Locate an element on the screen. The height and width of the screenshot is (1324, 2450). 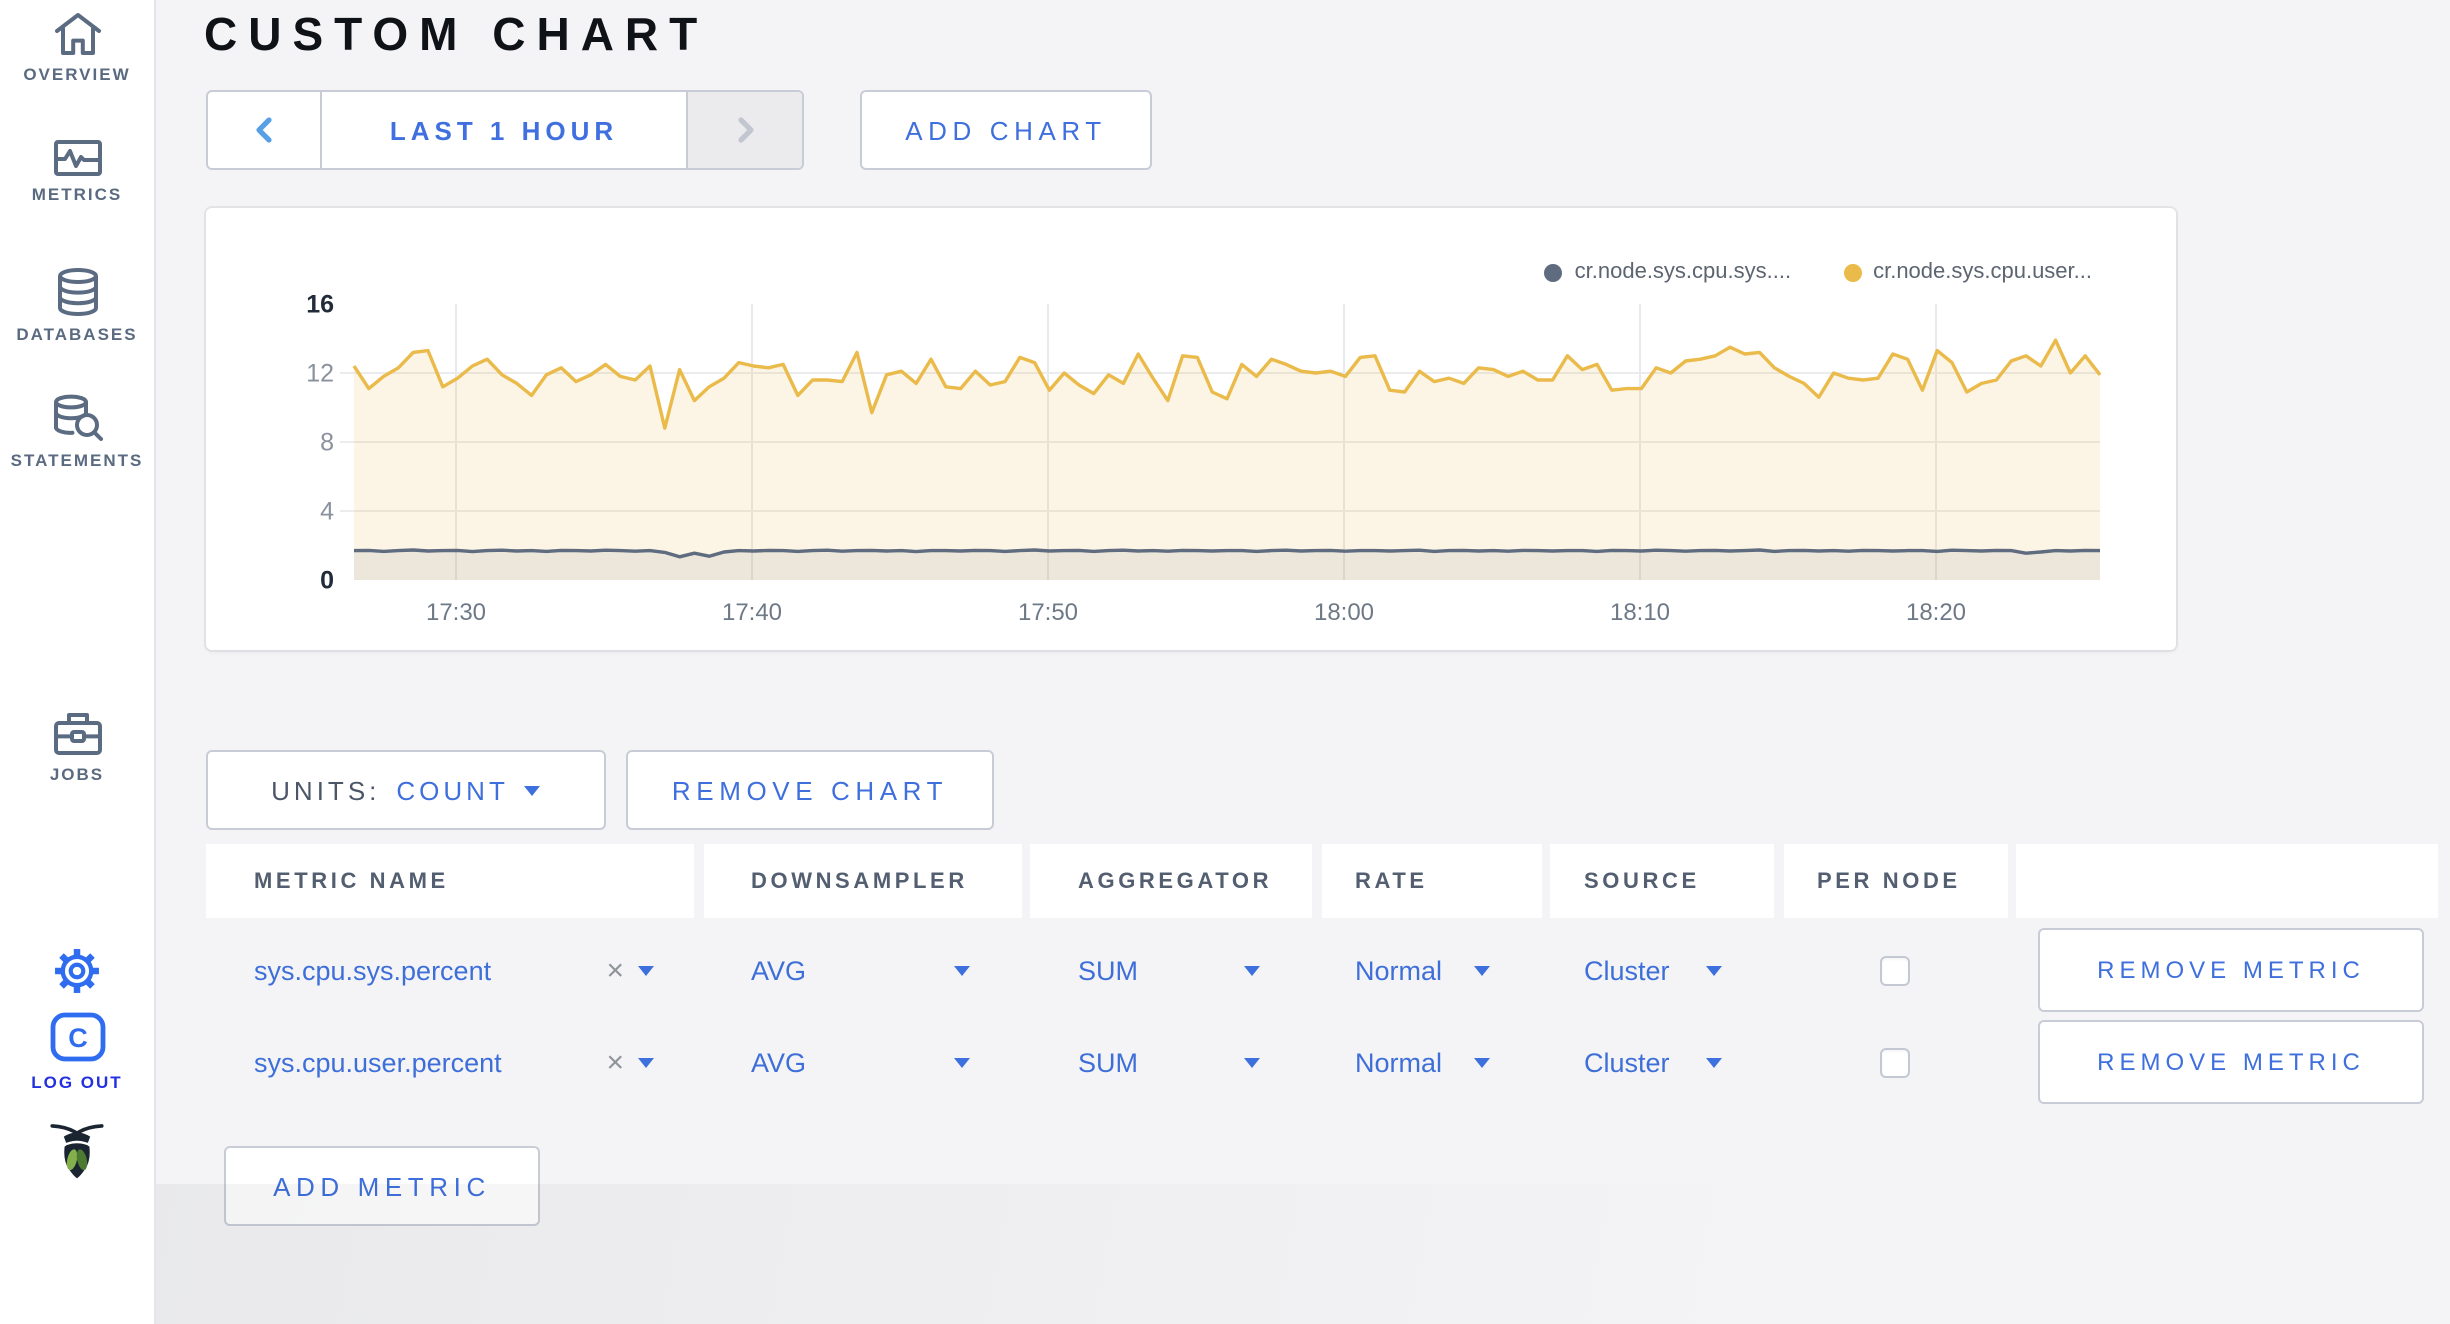
add-metric-button: ADD METRIC is located at coordinates (382, 1186).